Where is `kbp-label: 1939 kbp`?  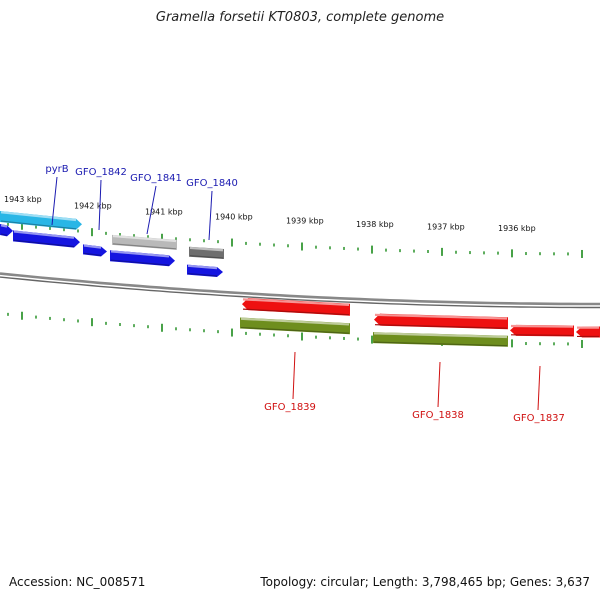
kbp-label: 1939 kbp is located at coordinates (305, 221).